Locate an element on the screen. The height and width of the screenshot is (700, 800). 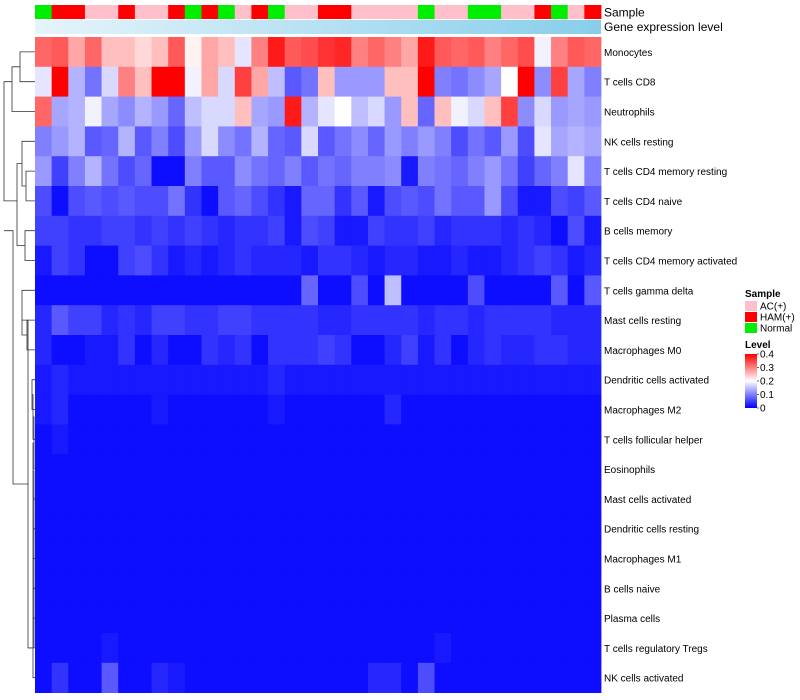
row-label: NK cells activated is located at coordinates (643, 679).